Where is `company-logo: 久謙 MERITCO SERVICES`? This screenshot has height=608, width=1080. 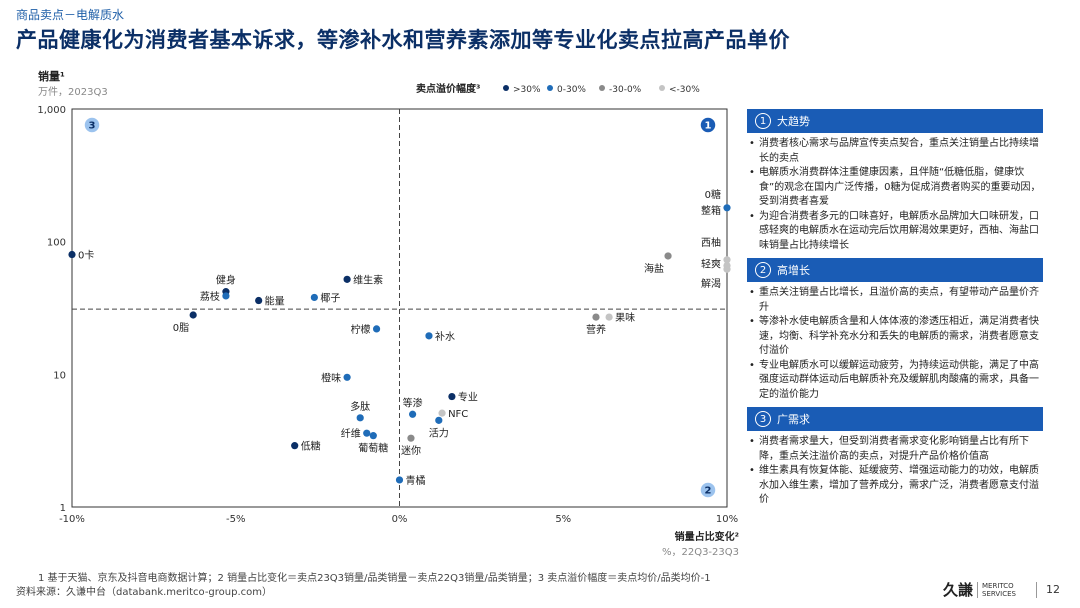
company-logo: 久謙 MERITCO SERVICES is located at coordinates (979, 589).